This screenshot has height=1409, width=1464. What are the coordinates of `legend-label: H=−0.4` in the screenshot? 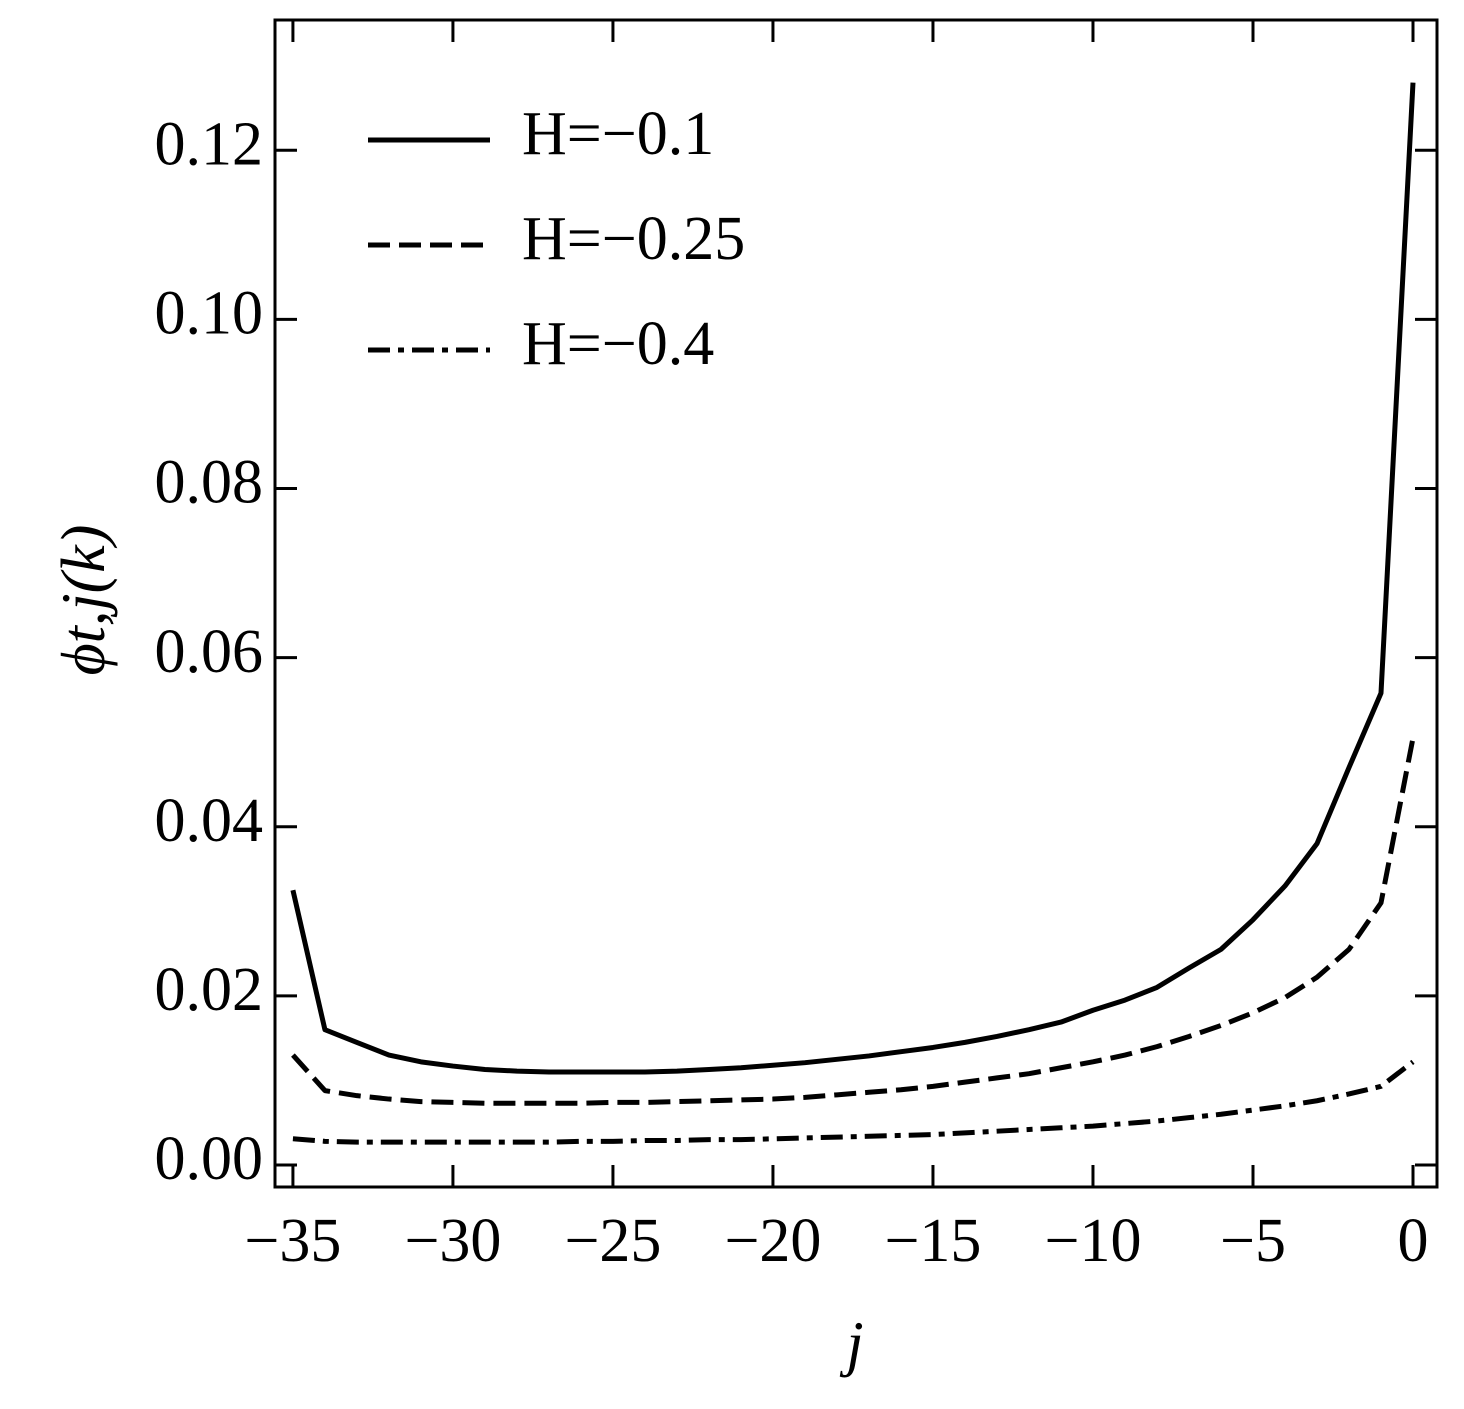 It's located at (618, 344).